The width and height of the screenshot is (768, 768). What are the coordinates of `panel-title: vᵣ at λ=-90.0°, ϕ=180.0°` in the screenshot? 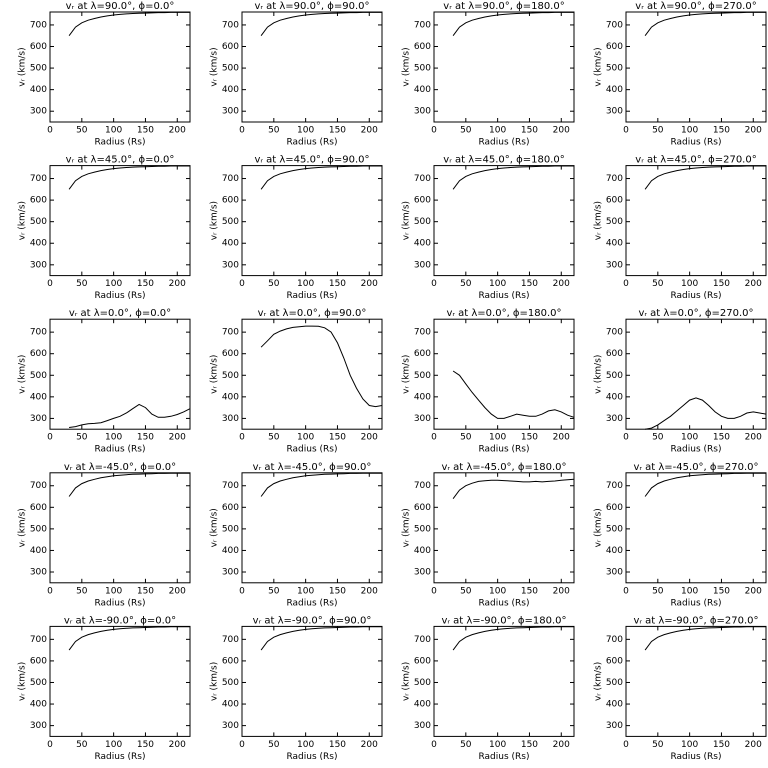 It's located at (503, 620).